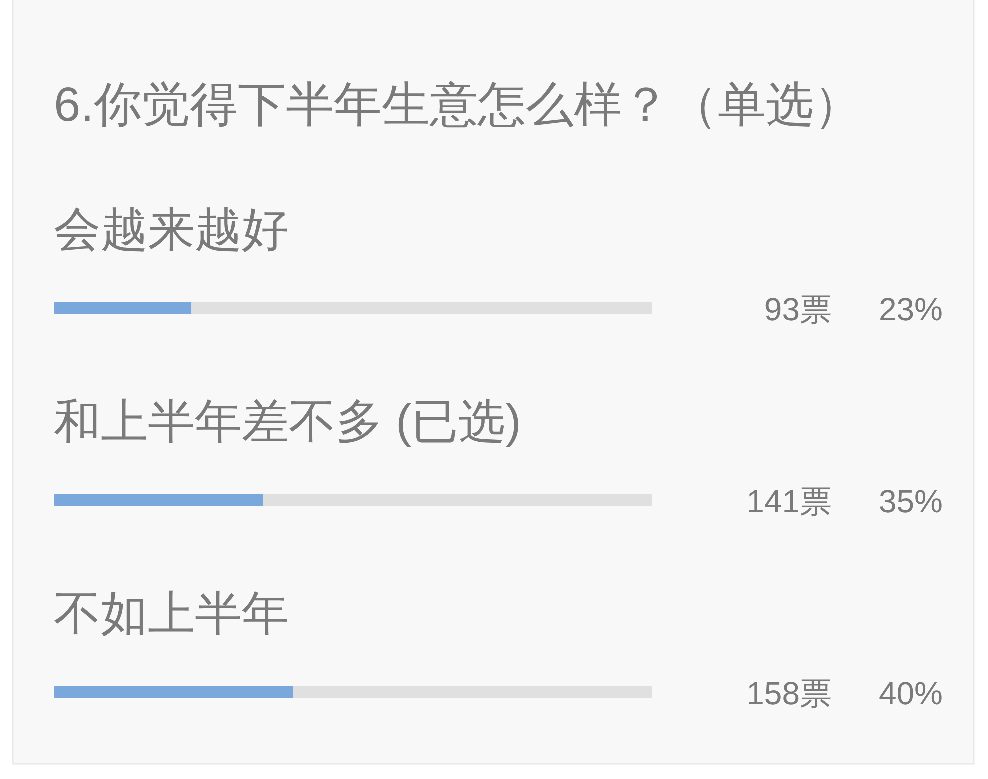 Image resolution: width=988 pixels, height=779 pixels. Describe the element at coordinates (798, 310) in the screenshot. I see `annotation: 93票` at that location.